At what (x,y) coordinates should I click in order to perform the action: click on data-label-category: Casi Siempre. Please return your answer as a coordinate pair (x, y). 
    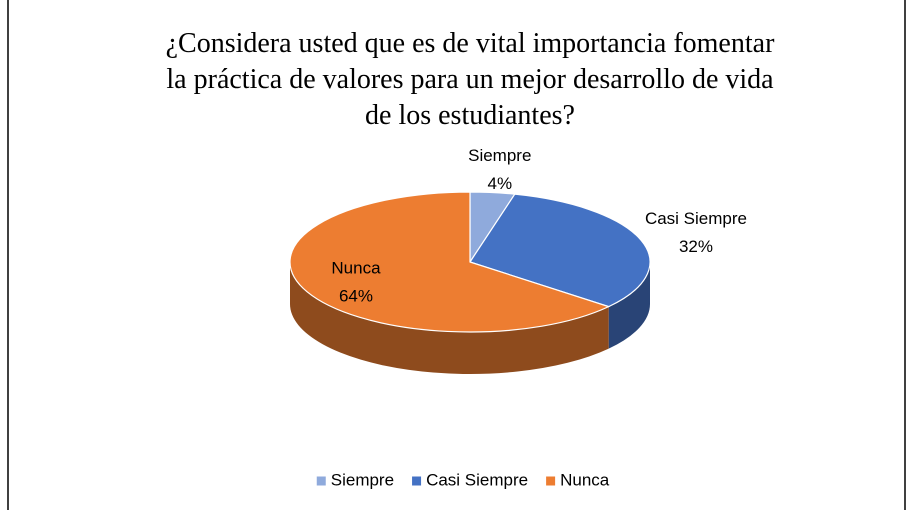
    Looking at the image, I should click on (696, 218).